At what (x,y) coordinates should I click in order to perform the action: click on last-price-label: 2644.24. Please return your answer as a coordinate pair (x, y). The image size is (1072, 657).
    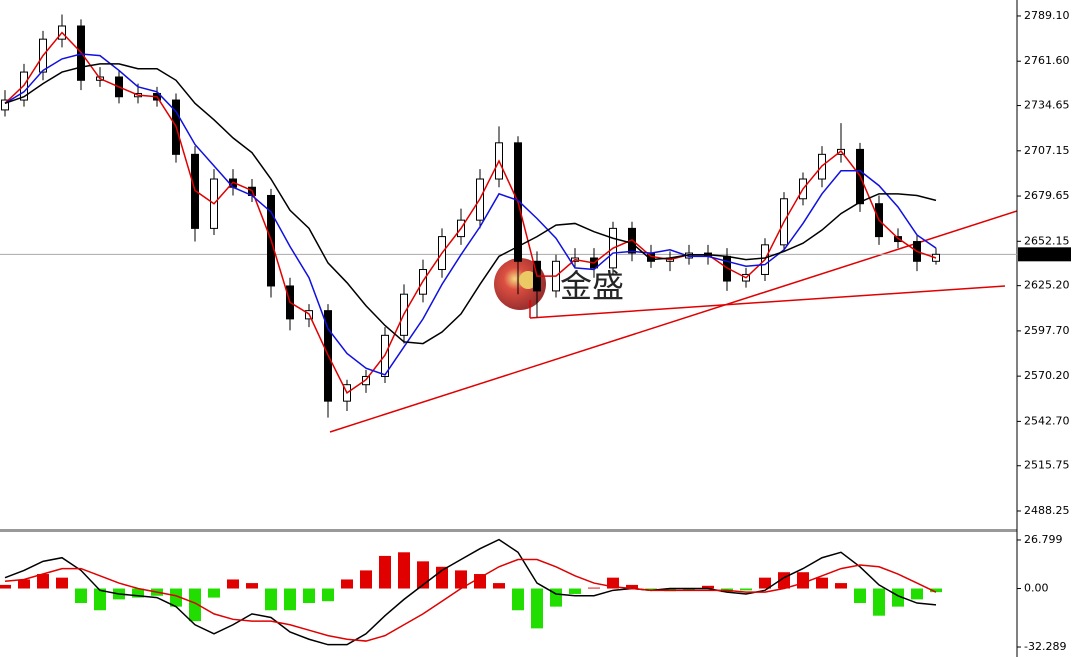
    Looking at the image, I should click on (1044, 253).